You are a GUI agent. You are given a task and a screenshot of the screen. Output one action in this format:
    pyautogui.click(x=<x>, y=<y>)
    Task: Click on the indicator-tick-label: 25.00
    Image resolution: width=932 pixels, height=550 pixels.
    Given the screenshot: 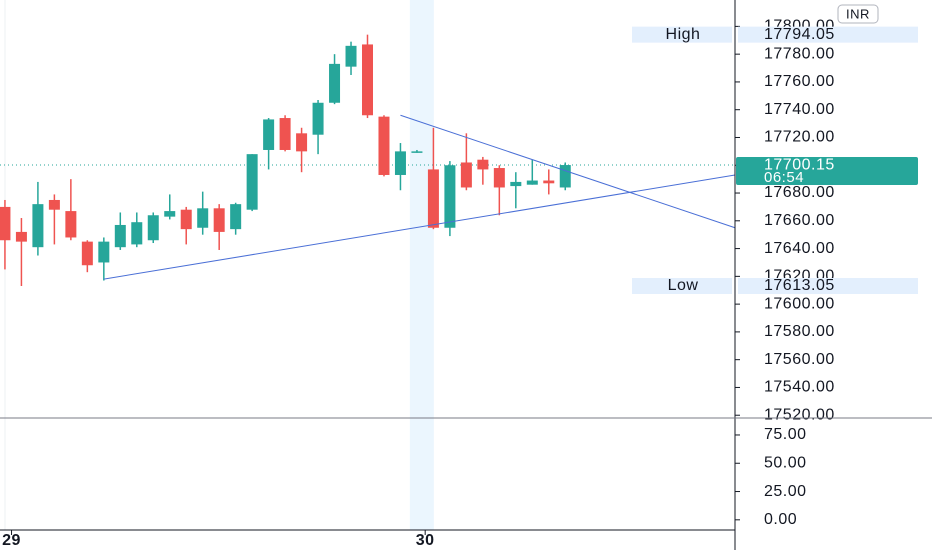 What is the action you would take?
    pyautogui.click(x=785, y=491)
    